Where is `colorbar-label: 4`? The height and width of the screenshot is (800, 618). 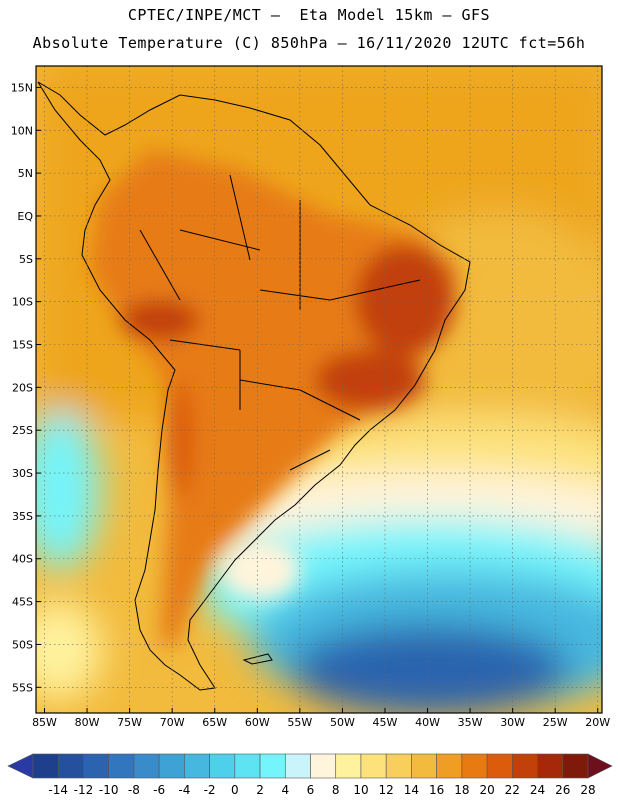 colorbar-label: 4 is located at coordinates (285, 790).